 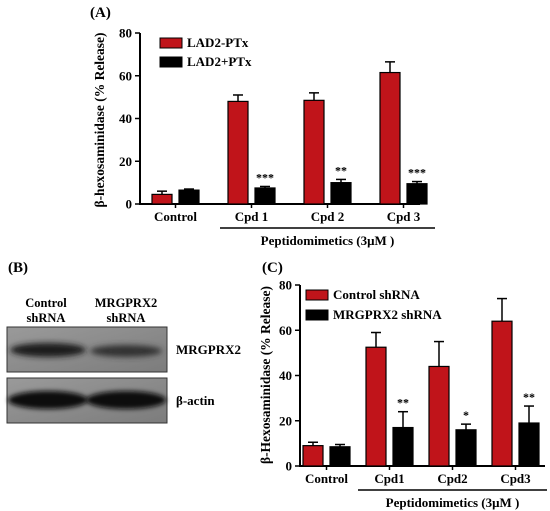 I want to click on chart-a-y-tick-label: 40, so click(x=125, y=118).